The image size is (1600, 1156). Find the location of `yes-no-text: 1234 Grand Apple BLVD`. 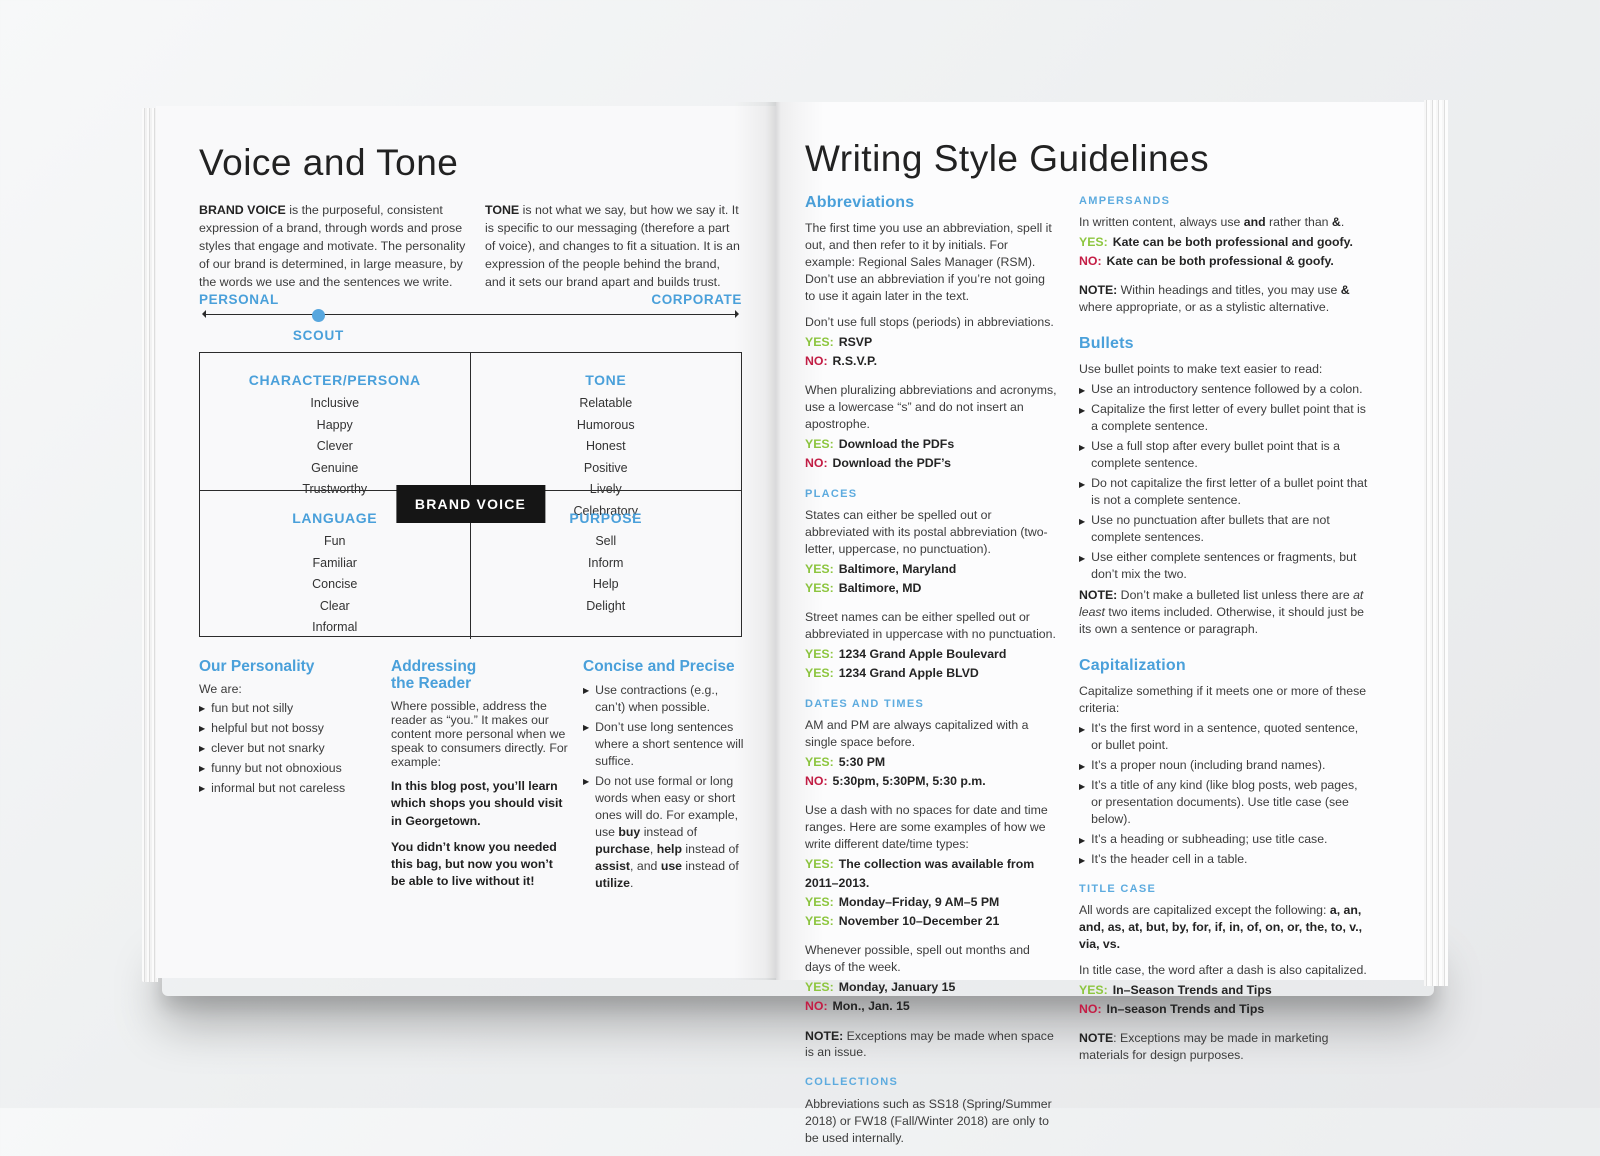

yes-no-text: 1234 Grand Apple BLVD is located at coordinates (908, 673).